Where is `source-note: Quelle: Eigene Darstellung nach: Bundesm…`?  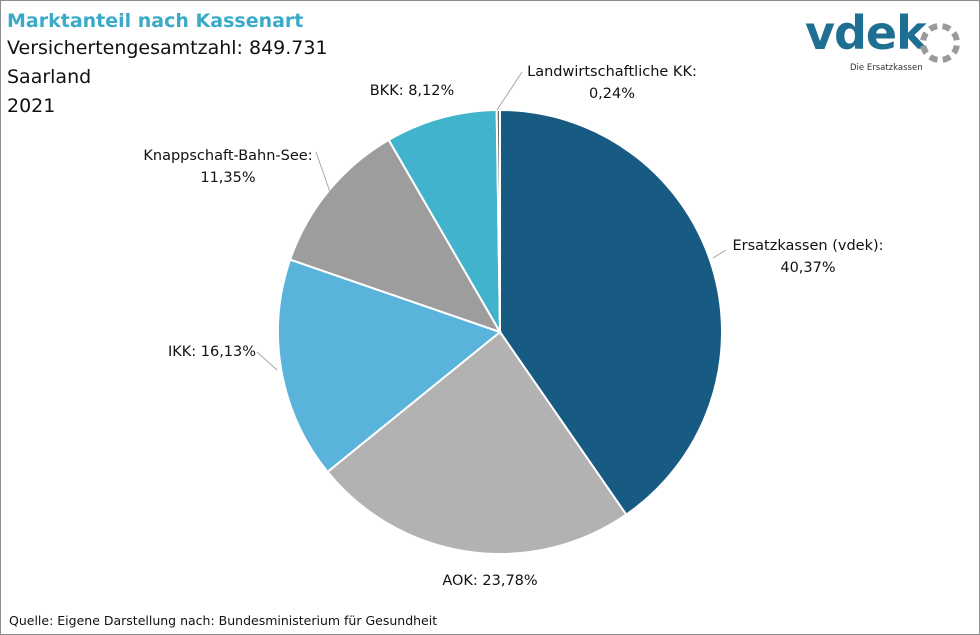
source-note: Quelle: Eigene Darstellung nach: Bundesm… is located at coordinates (223, 620).